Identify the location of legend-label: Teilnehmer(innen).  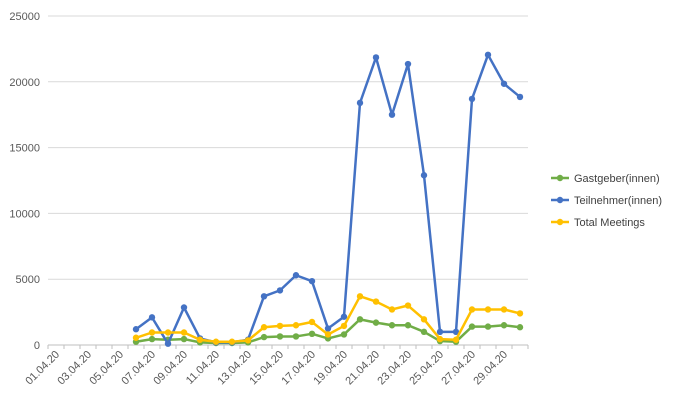
(618, 201).